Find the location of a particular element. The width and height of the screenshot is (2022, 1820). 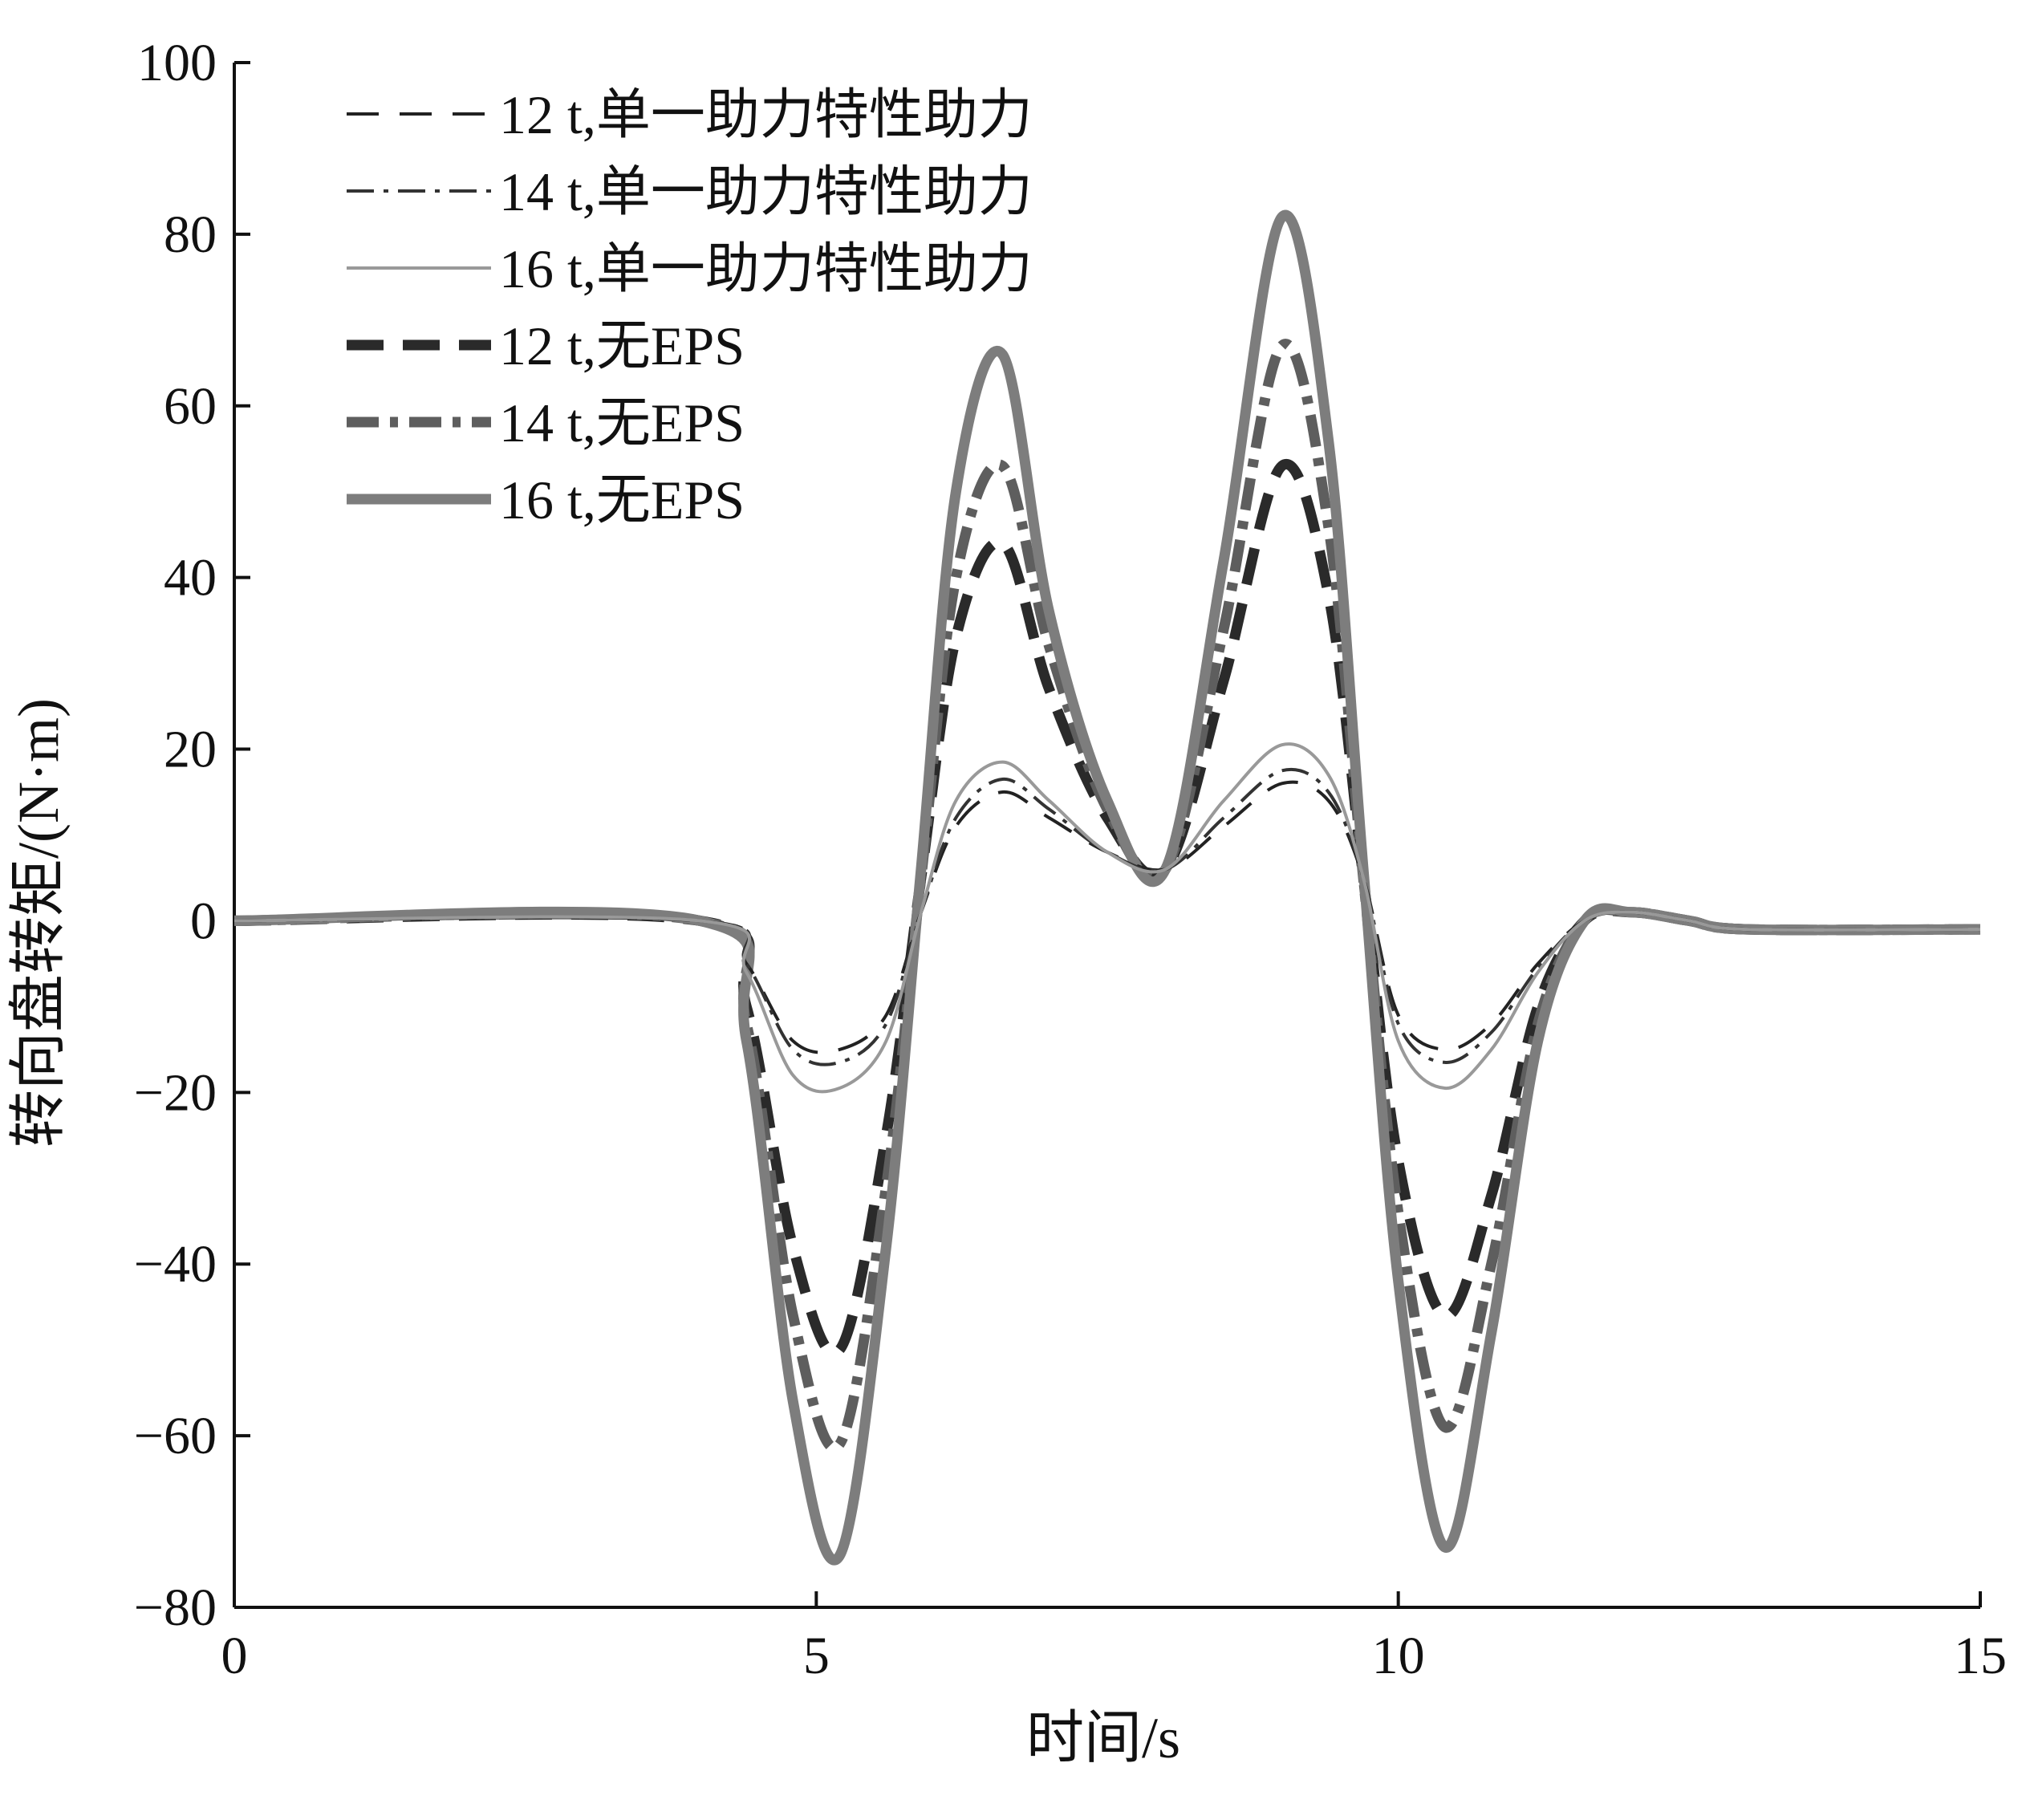

y-tick-label: 40 is located at coordinates (190, 578).